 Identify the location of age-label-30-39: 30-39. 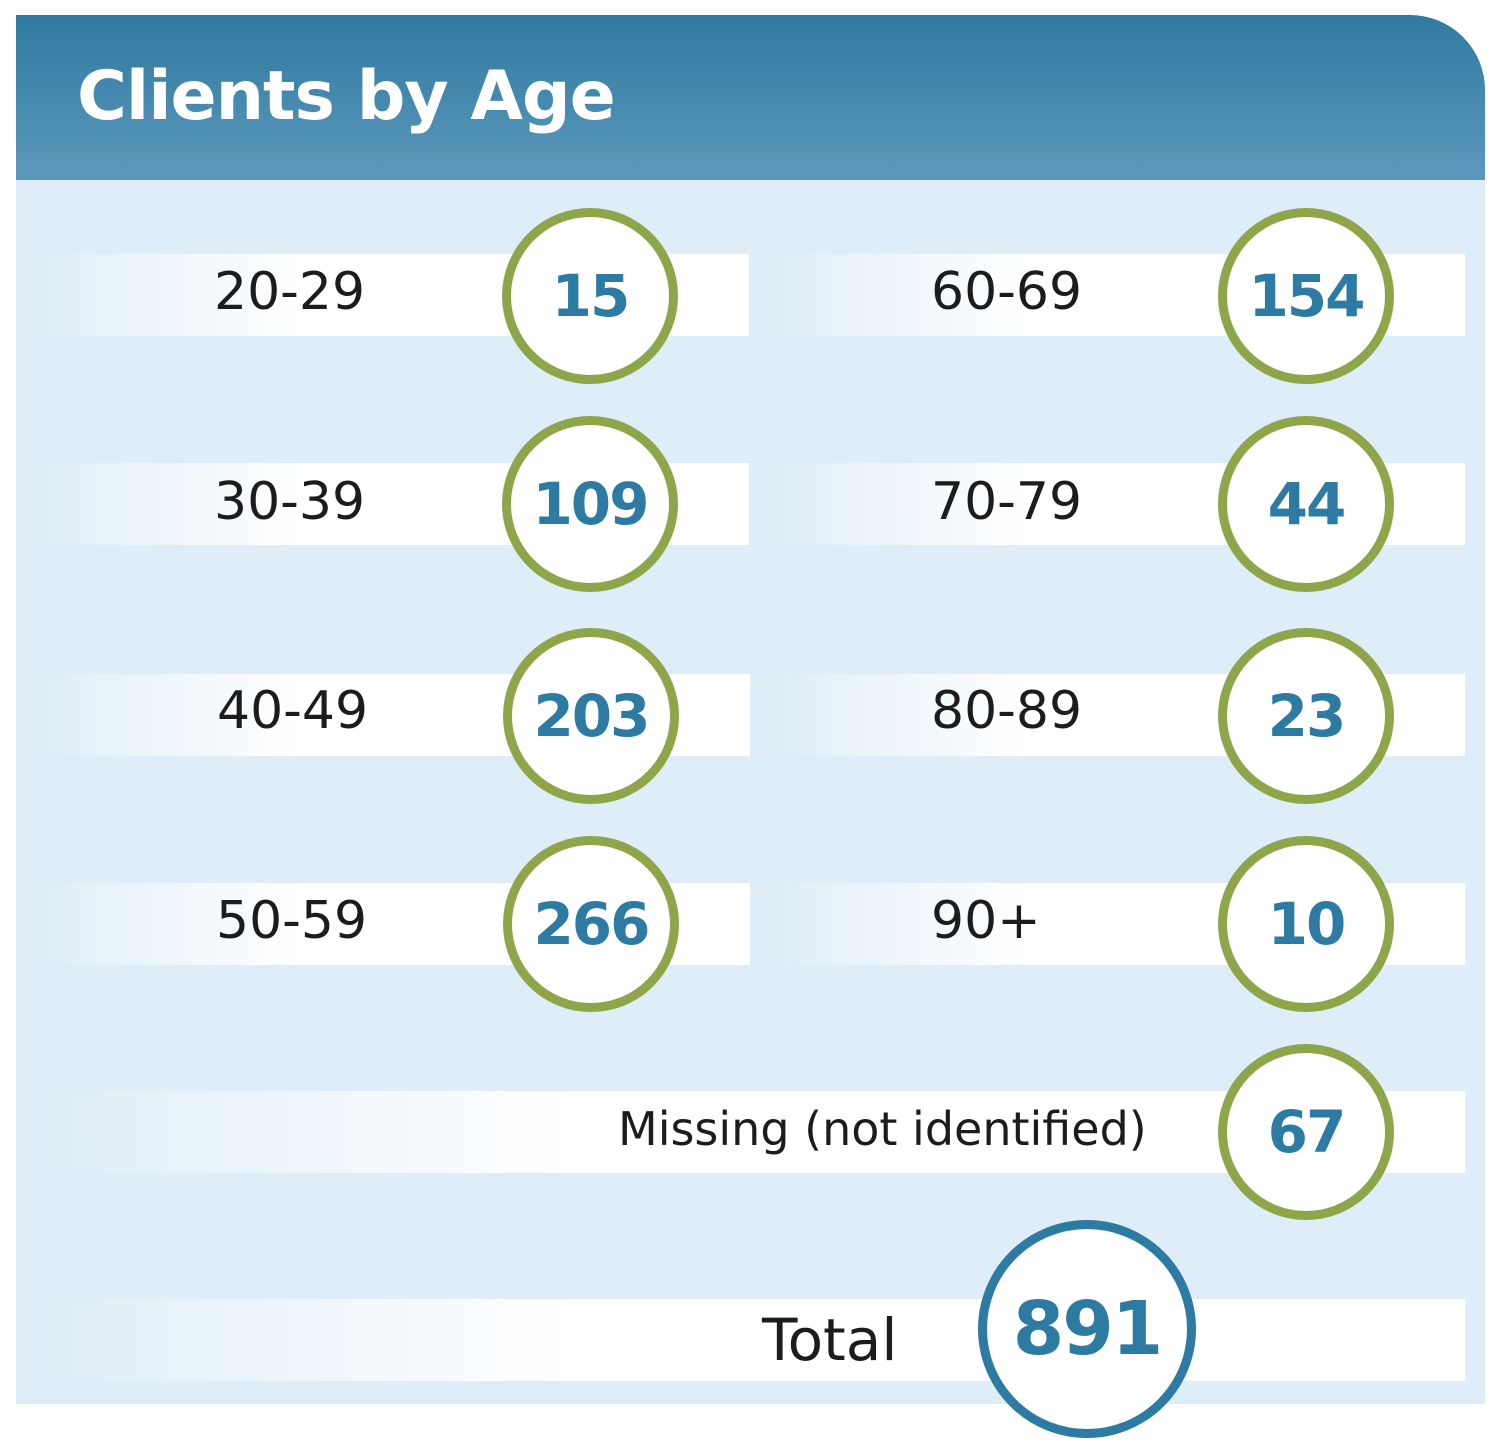
(290, 502).